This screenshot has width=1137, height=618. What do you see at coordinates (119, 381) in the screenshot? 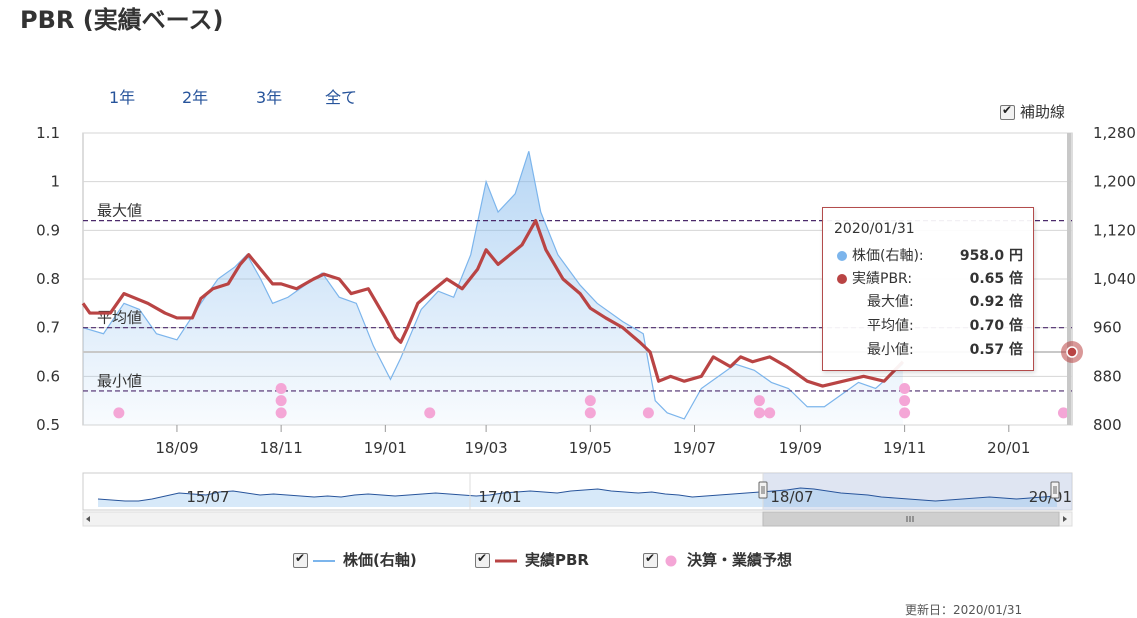
I see `reference-line-label: 最小値` at bounding box center [119, 381].